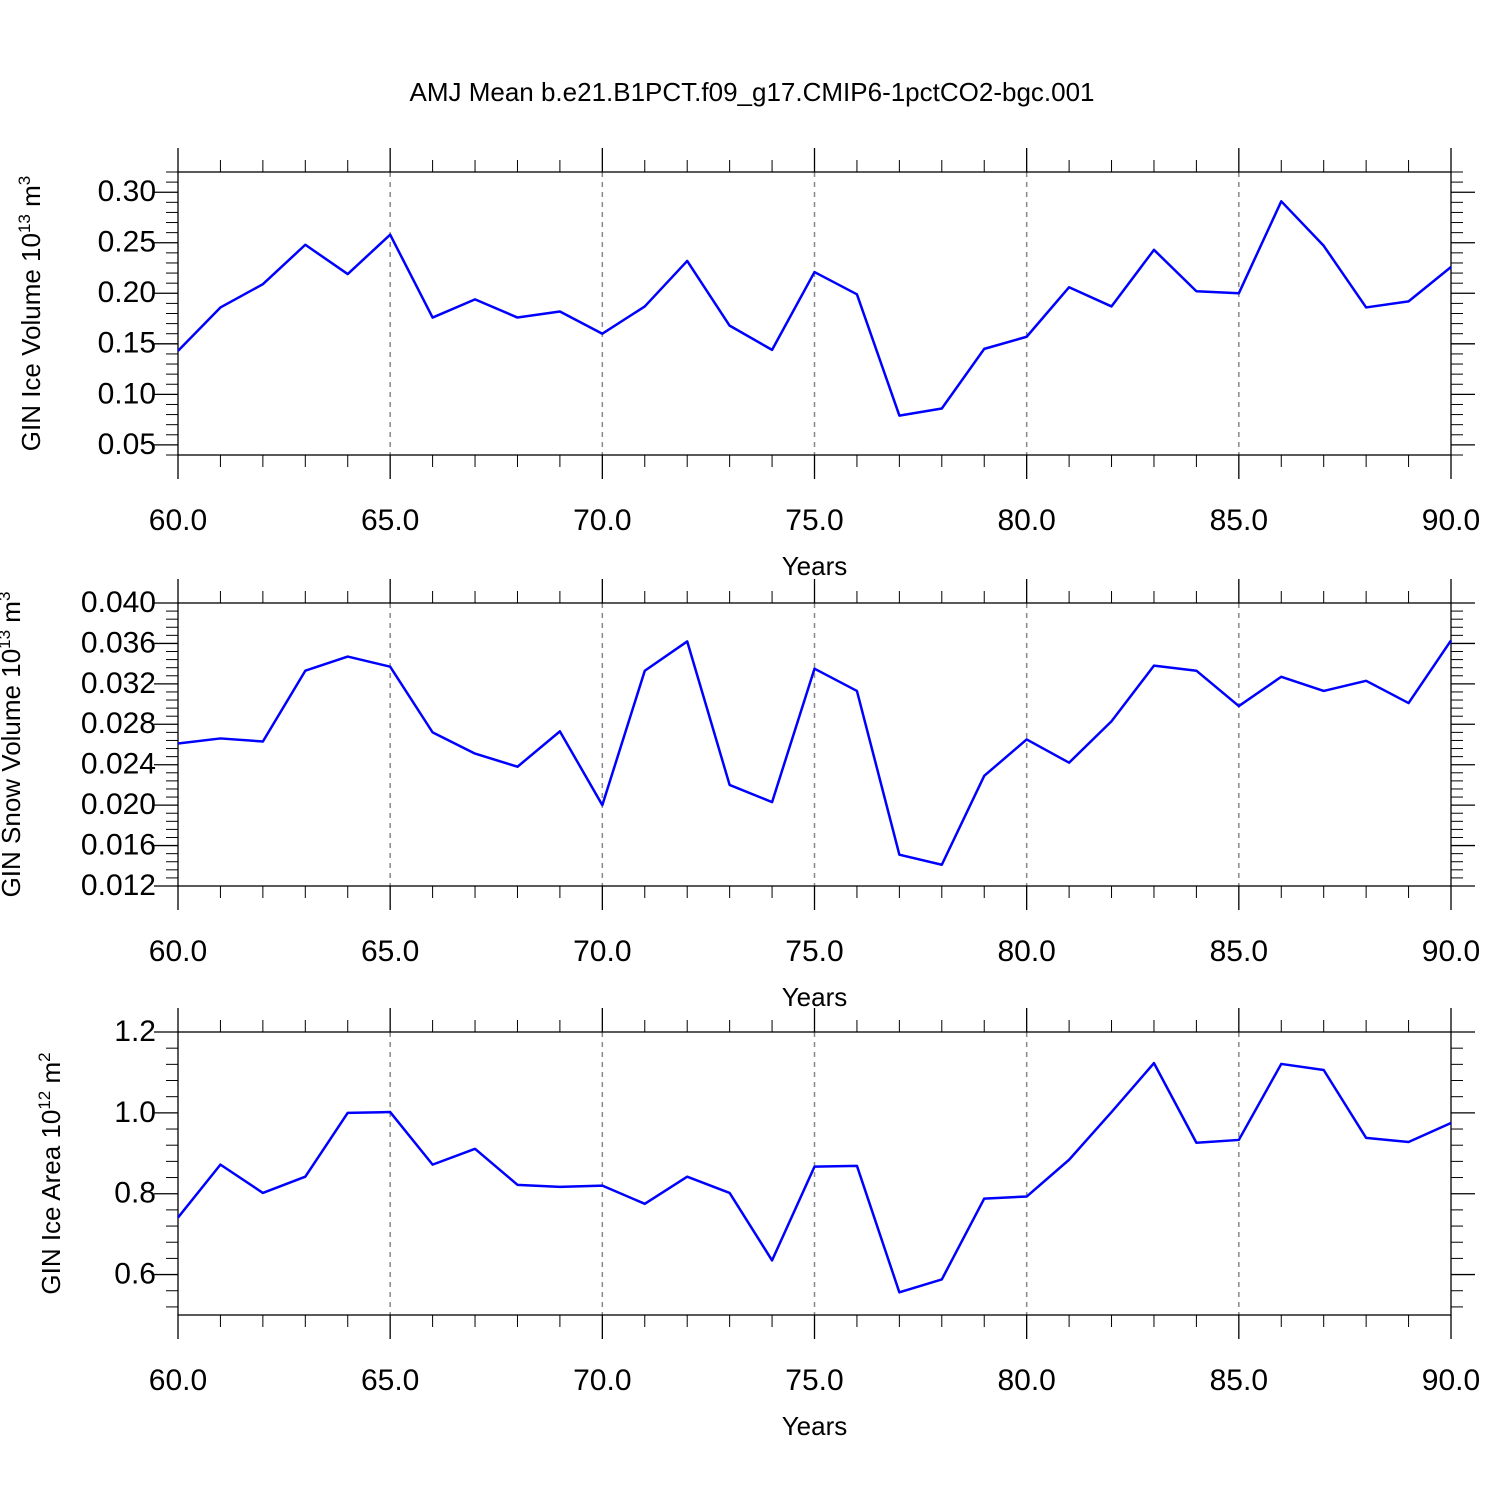 This screenshot has height=1500, width=1500. What do you see at coordinates (127, 444) in the screenshot?
I see `y-tick-label: 0.05` at bounding box center [127, 444].